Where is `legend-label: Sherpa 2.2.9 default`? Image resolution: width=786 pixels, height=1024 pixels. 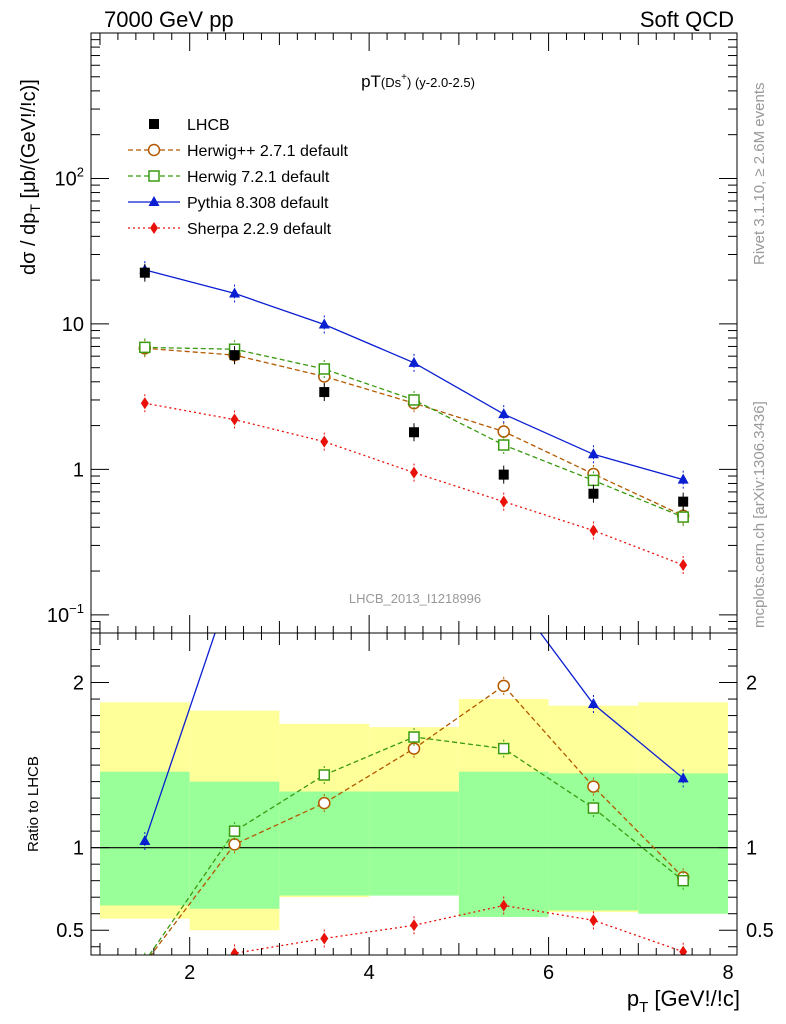
legend-label: Sherpa 2.2.9 default is located at coordinates (259, 229).